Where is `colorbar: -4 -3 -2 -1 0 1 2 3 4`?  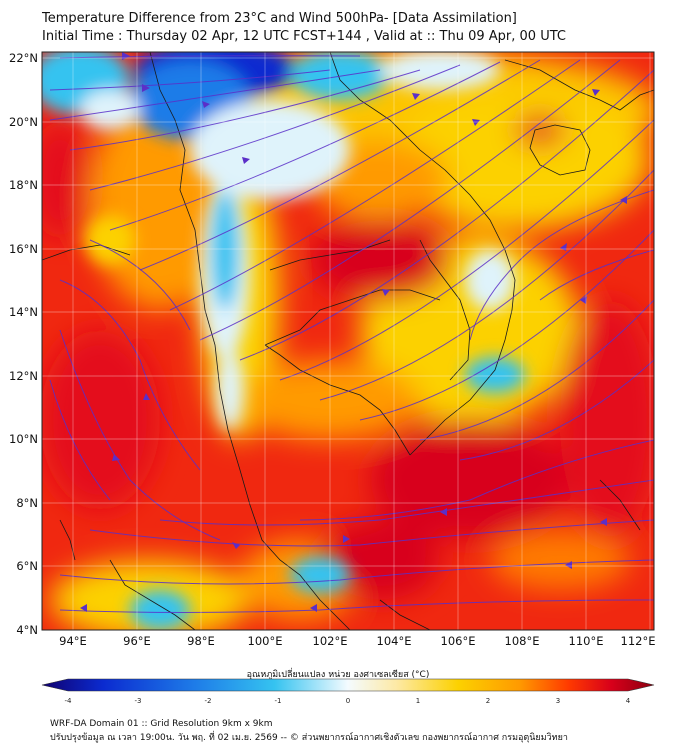 colorbar: -4 -3 -2 -1 0 1 2 3 4 is located at coordinates (348, 691).